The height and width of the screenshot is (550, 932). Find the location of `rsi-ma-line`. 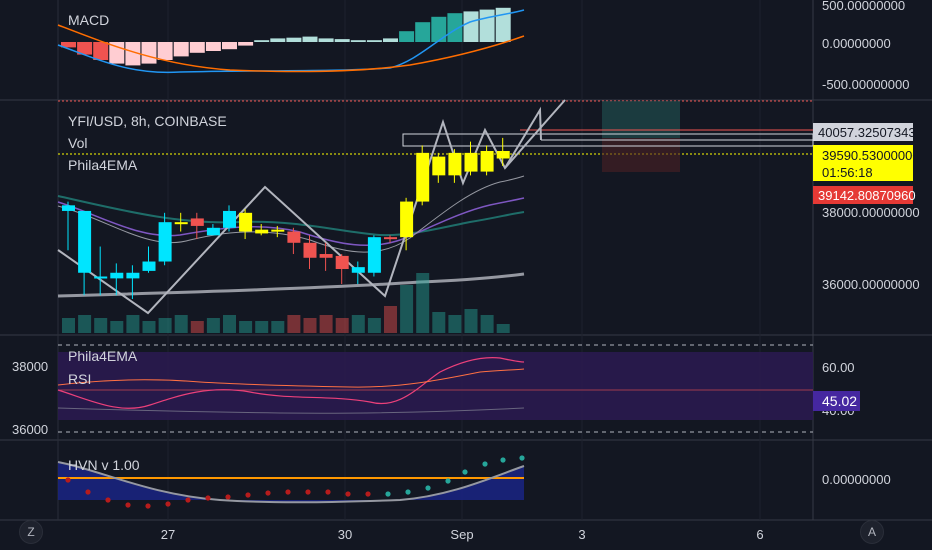

rsi-ma-line is located at coordinates (291, 378).